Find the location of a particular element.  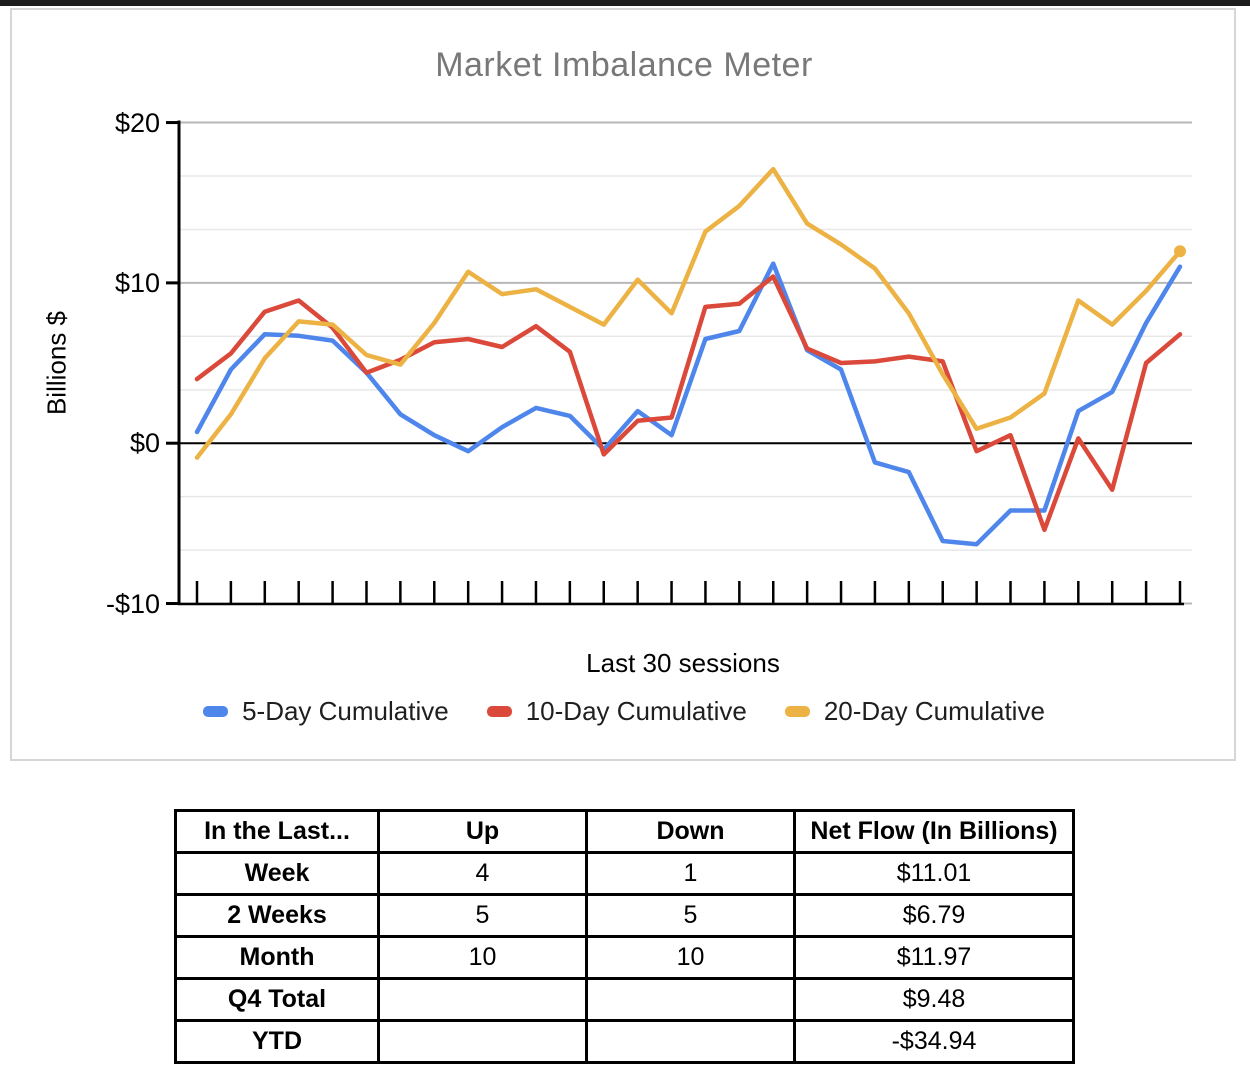

cell-2weeks-label: 2 Weeks is located at coordinates (277, 915).